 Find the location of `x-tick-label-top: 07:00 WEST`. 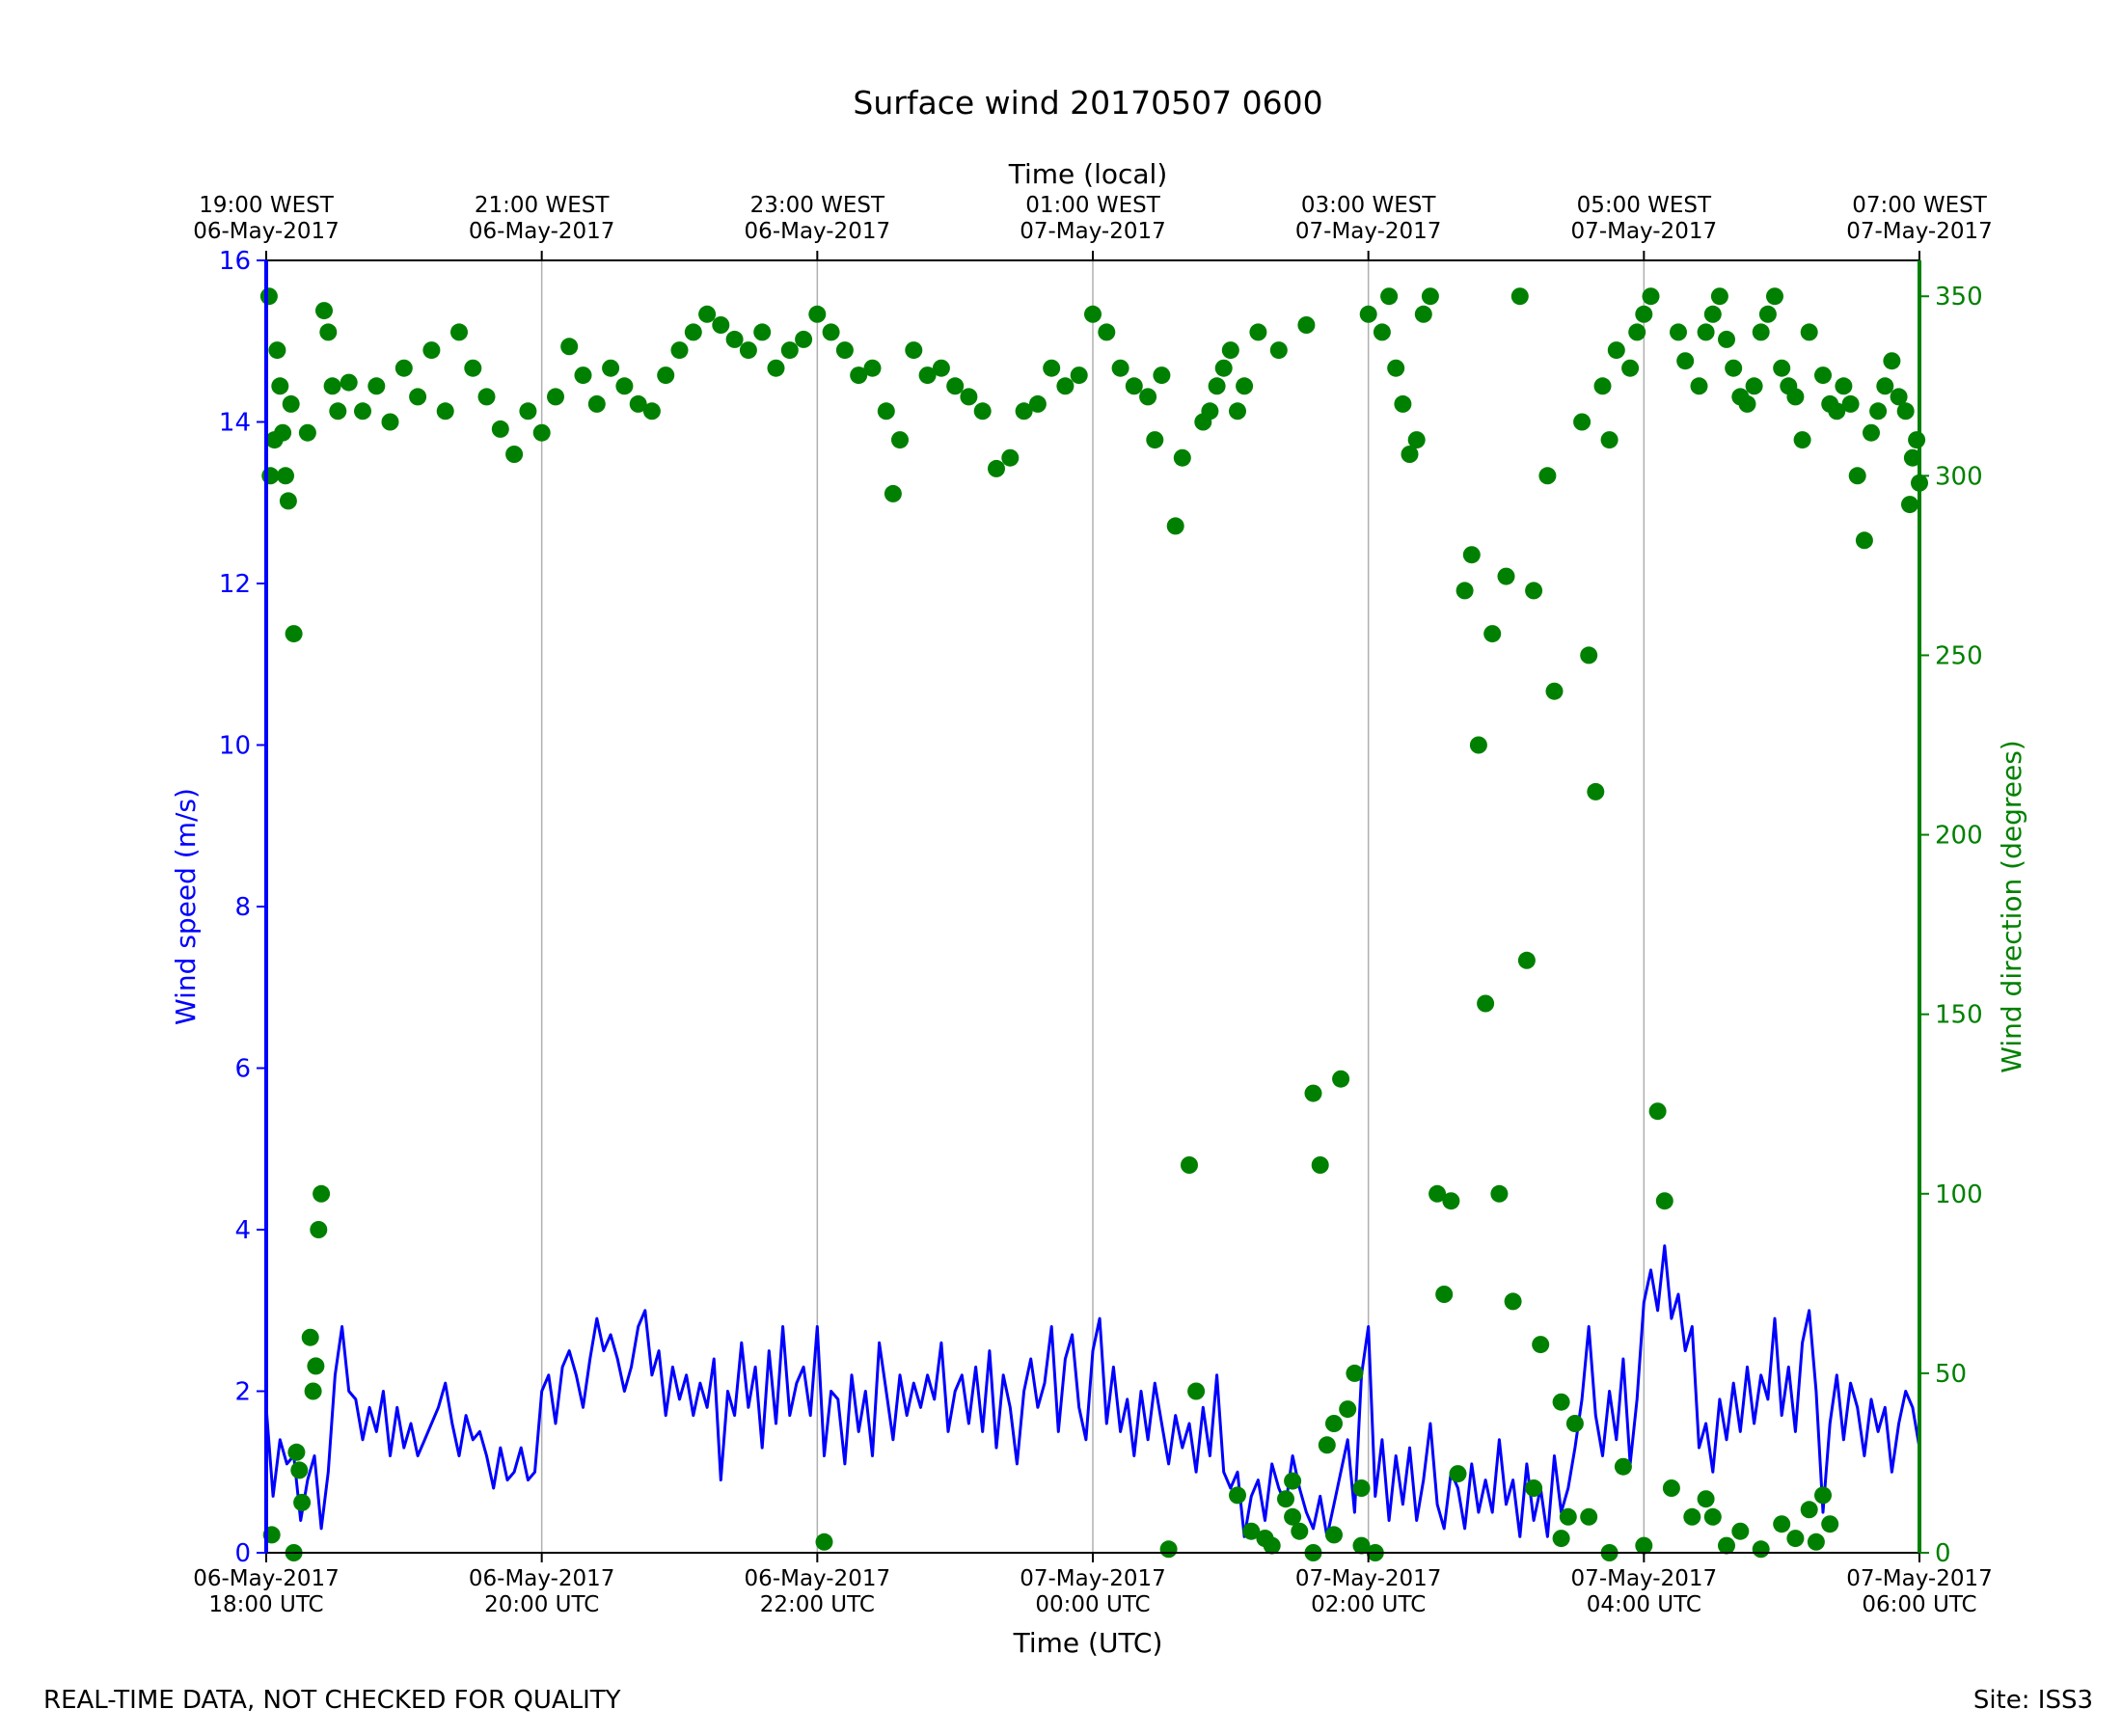

x-tick-label-top: 07:00 WEST is located at coordinates (1920, 205).